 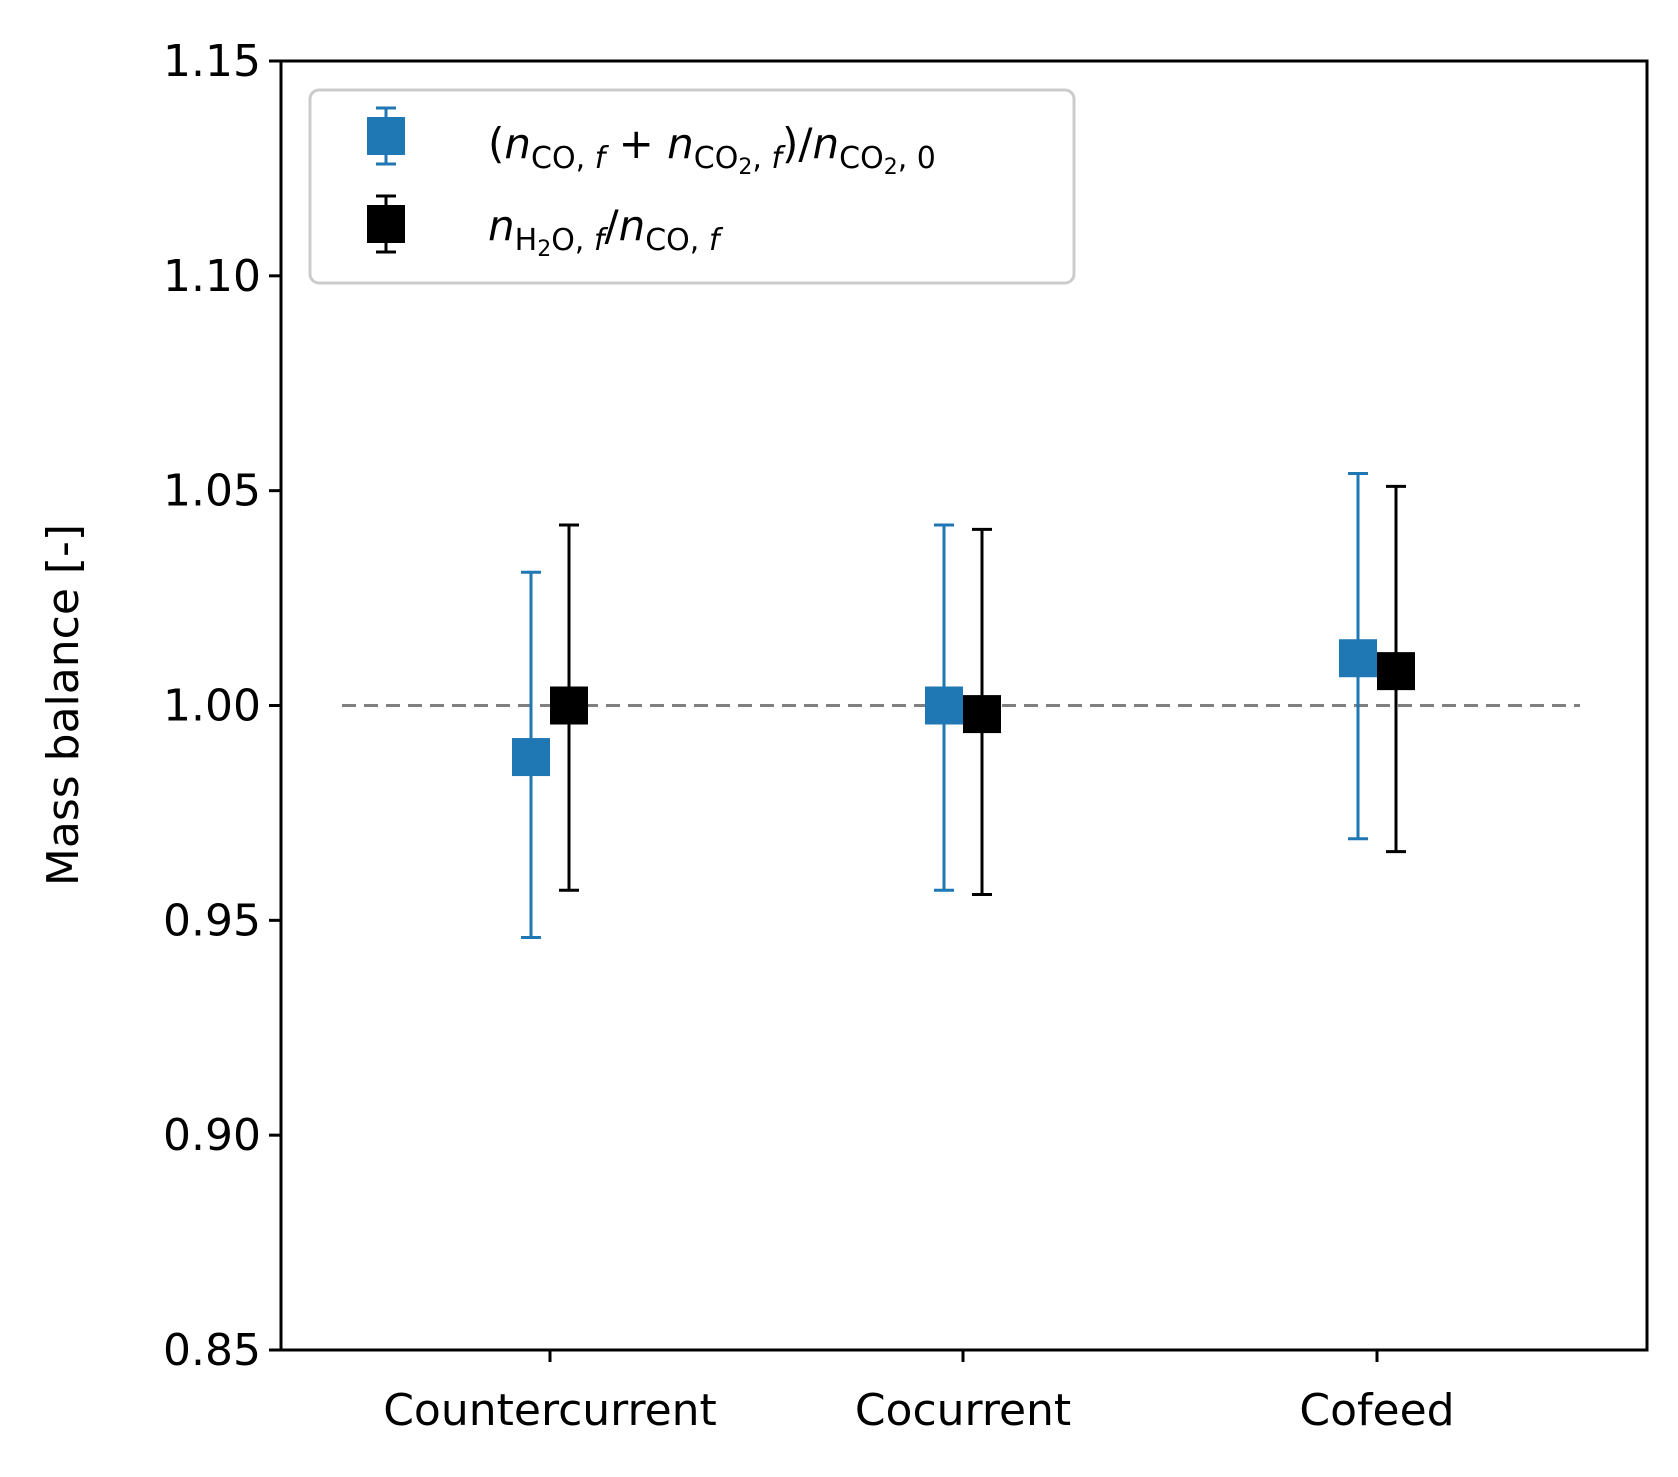 What do you see at coordinates (212, 1350) in the screenshot?
I see `y-tick-label: 0.85` at bounding box center [212, 1350].